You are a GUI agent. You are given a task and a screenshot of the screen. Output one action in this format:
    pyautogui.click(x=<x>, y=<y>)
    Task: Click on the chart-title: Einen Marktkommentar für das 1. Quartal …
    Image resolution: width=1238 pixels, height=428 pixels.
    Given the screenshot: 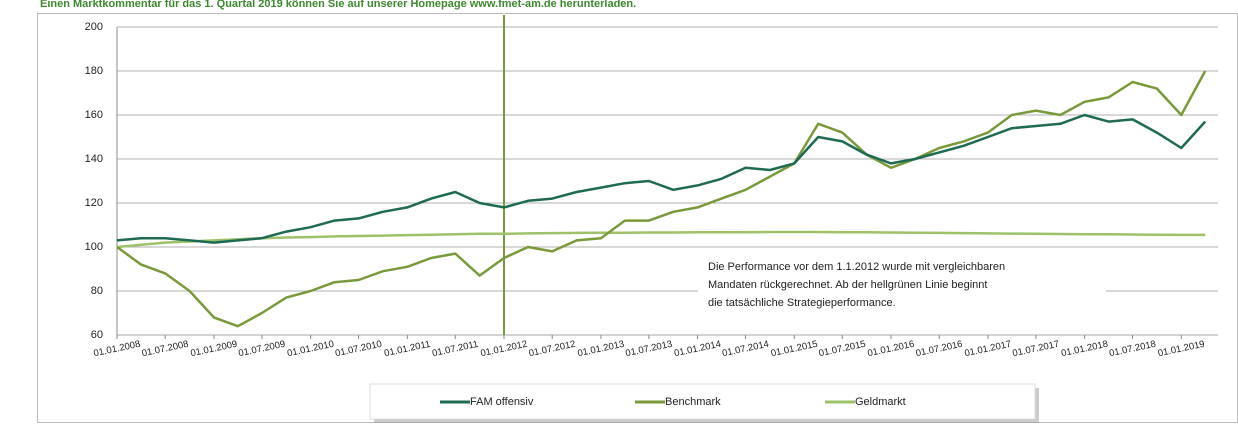 What is the action you would take?
    pyautogui.click(x=338, y=5)
    